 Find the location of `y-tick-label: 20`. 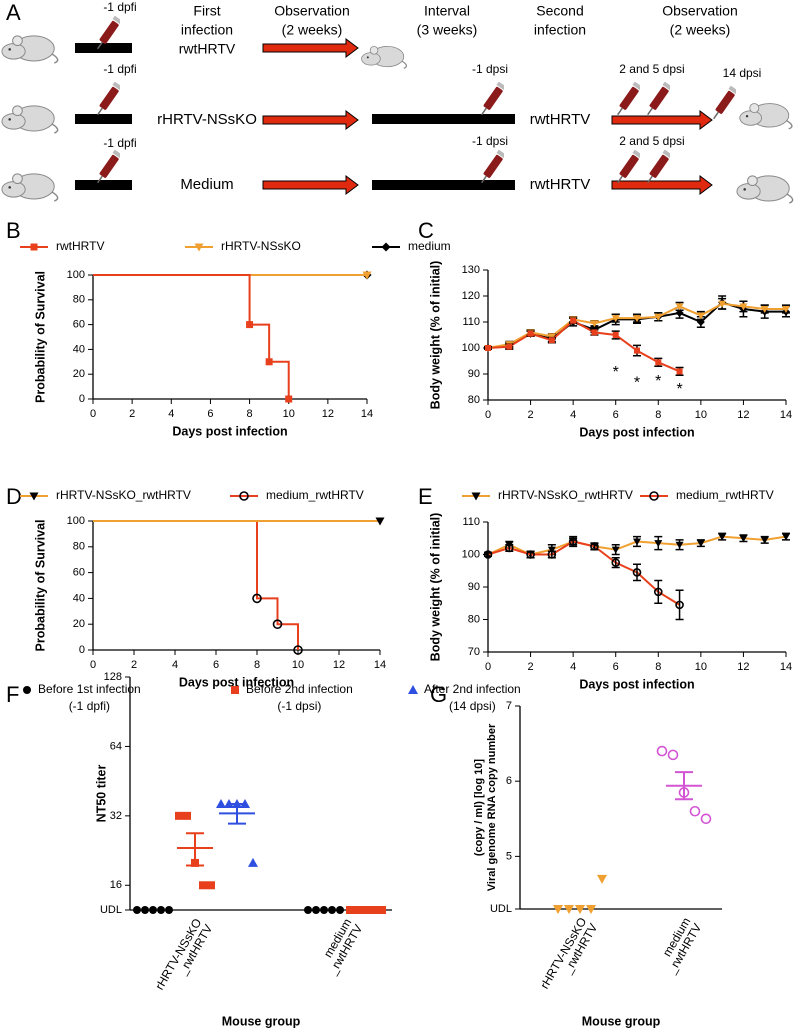

y-tick-label: 20 is located at coordinates (79, 624).